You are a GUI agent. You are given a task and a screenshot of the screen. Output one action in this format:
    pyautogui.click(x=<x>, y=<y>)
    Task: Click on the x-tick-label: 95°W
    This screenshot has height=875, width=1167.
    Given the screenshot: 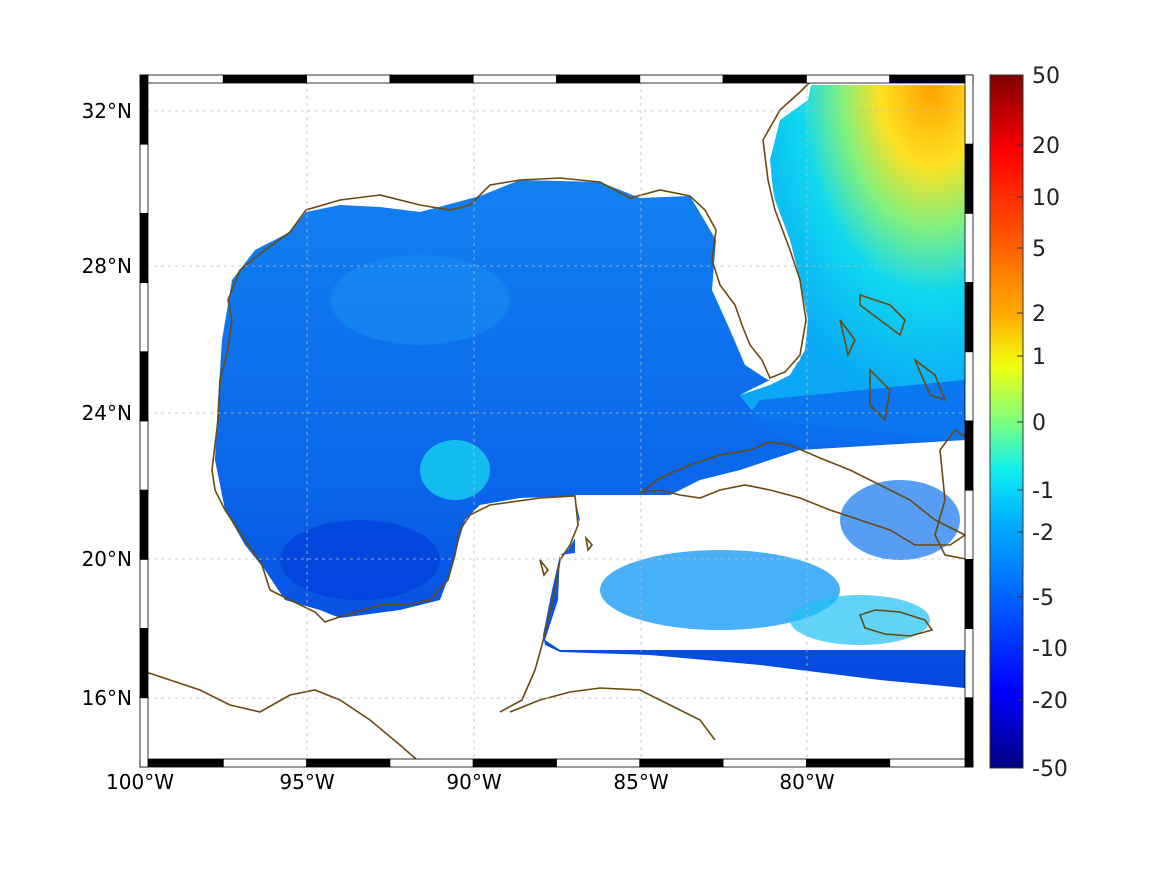 What is the action you would take?
    pyautogui.click(x=306, y=782)
    